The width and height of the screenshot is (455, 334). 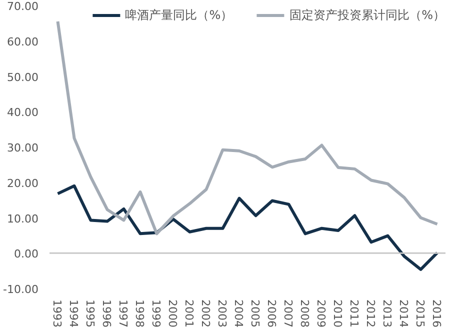 What do you see at coordinates (172, 314) in the screenshot?
I see `x-tick-label: 2000` at bounding box center [172, 314].